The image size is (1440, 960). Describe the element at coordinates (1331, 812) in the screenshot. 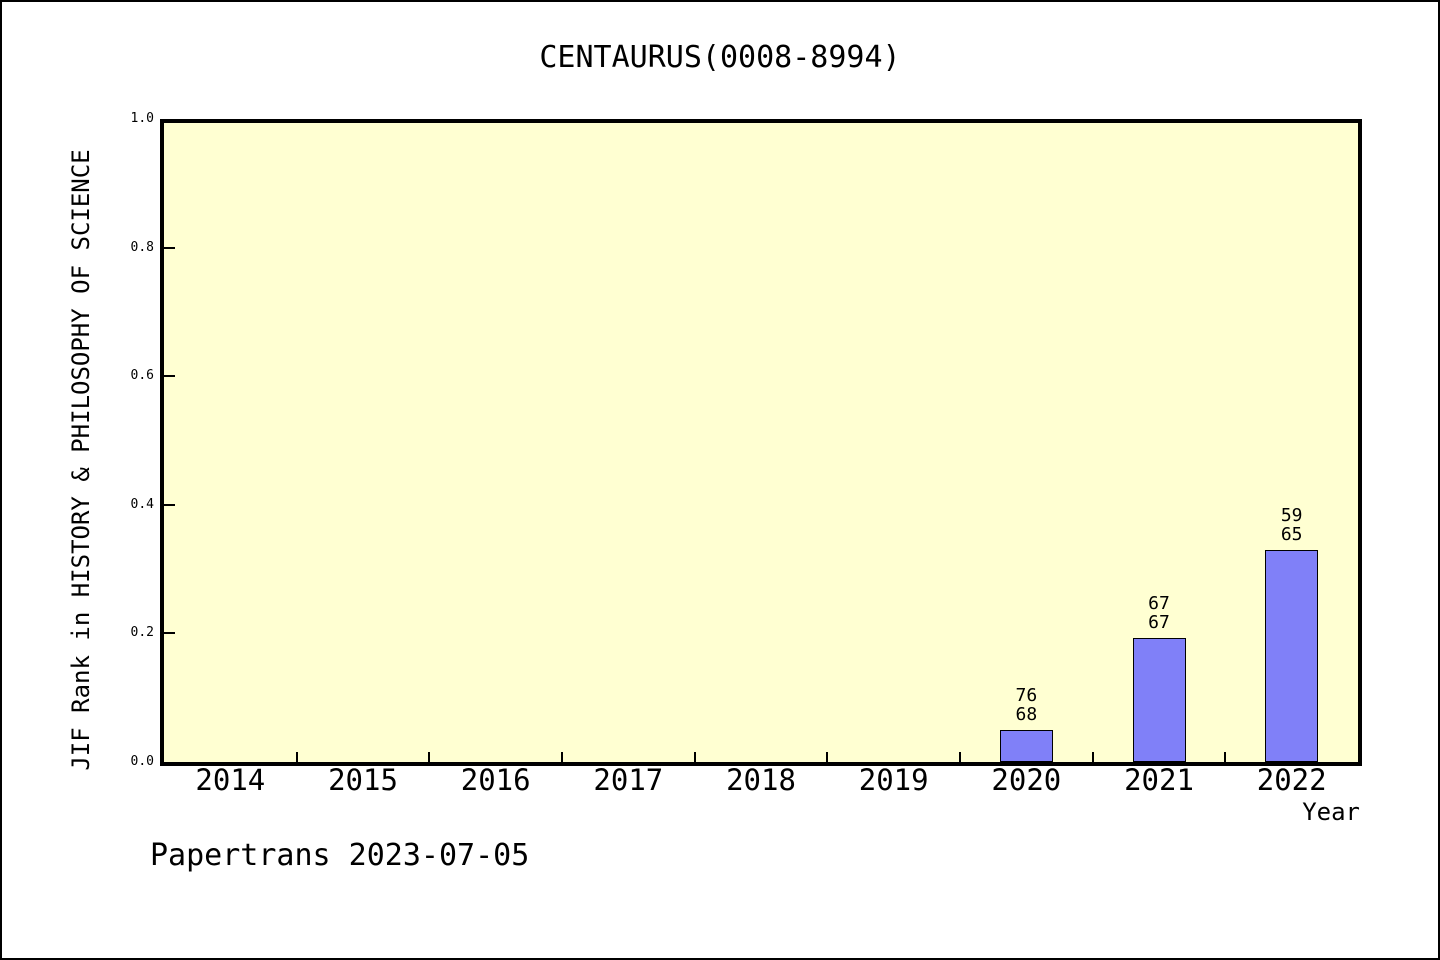

I see `x-axis-label: Year` at that location.